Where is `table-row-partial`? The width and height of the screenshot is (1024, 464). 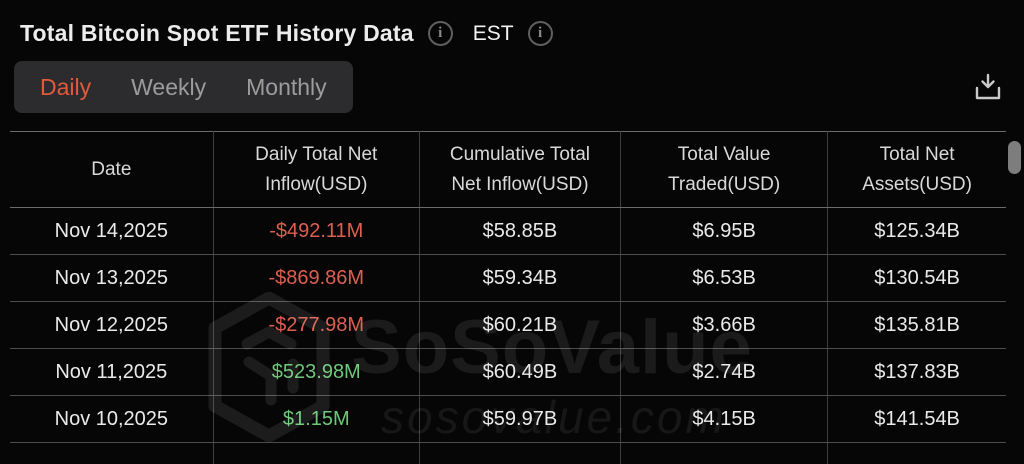 table-row-partial is located at coordinates (508, 453).